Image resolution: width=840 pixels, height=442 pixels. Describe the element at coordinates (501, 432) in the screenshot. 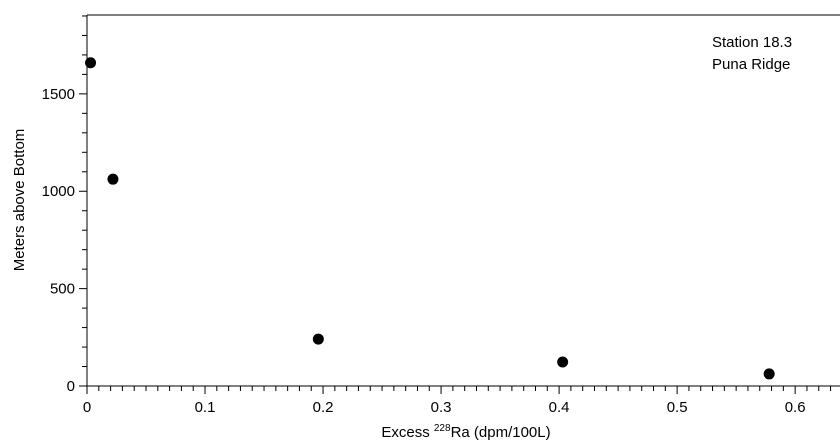

I see `x-label-rest: Ra (dpm/100L)` at that location.